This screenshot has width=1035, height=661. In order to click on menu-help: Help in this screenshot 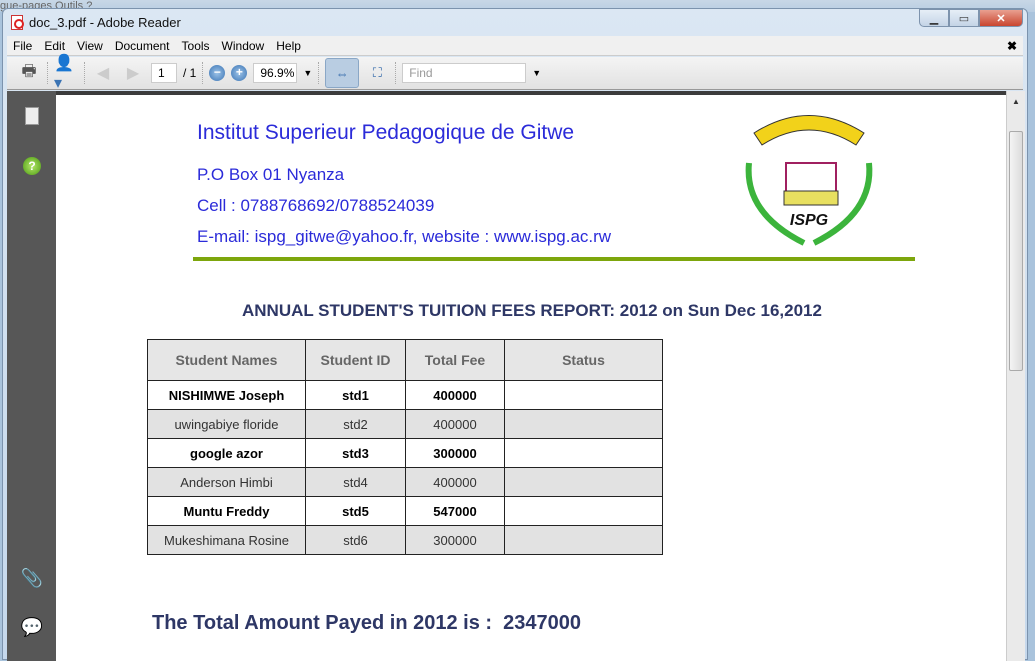, I will do `click(288, 45)`.